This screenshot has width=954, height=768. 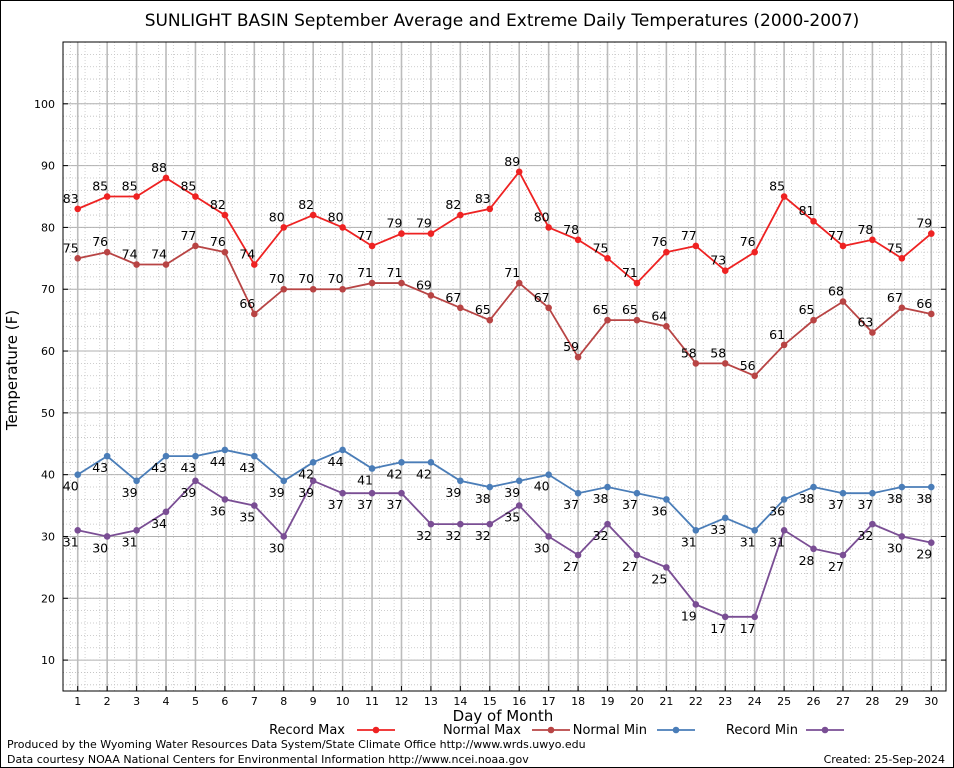 I want to click on record-min-data-label: 35, so click(x=247, y=517).